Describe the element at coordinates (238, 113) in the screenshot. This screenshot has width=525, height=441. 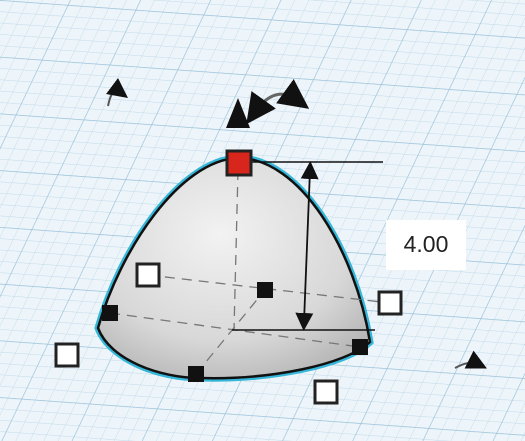
I see `lift-handle` at that location.